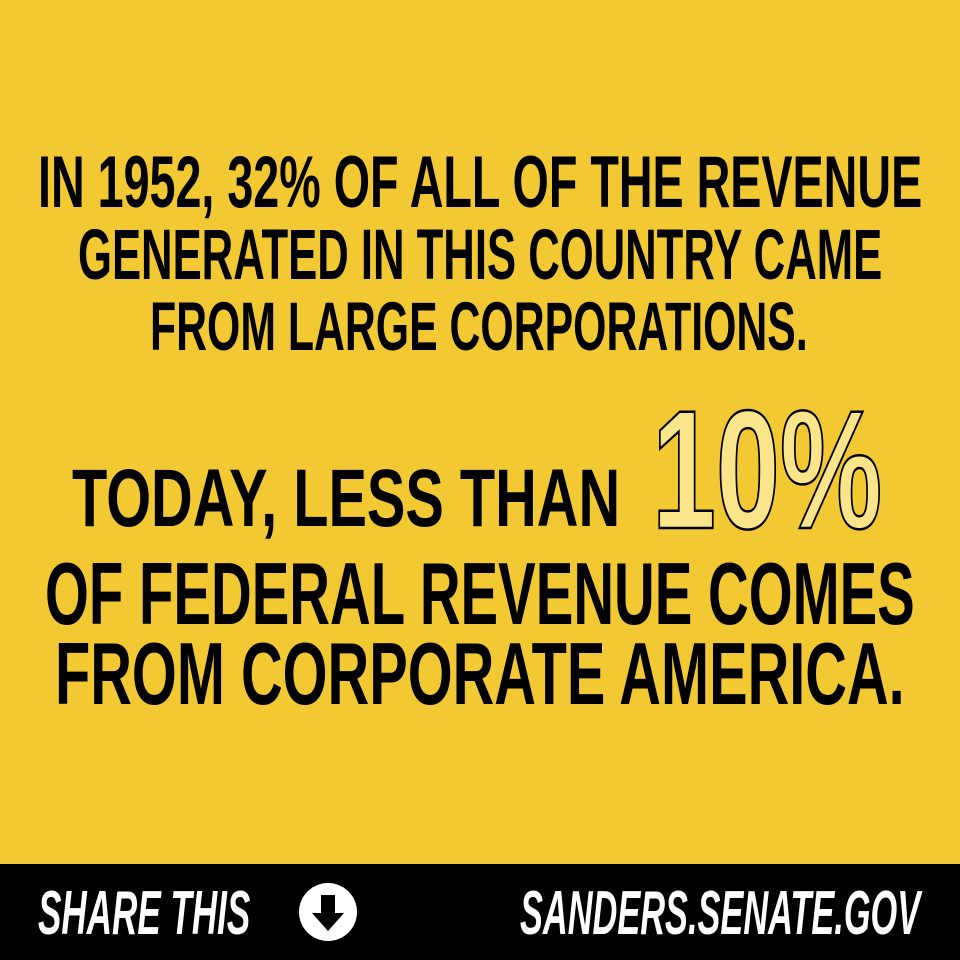 The height and width of the screenshot is (960, 960). What do you see at coordinates (767, 469) in the screenshot?
I see `statement-highlight-percent: 10%` at bounding box center [767, 469].